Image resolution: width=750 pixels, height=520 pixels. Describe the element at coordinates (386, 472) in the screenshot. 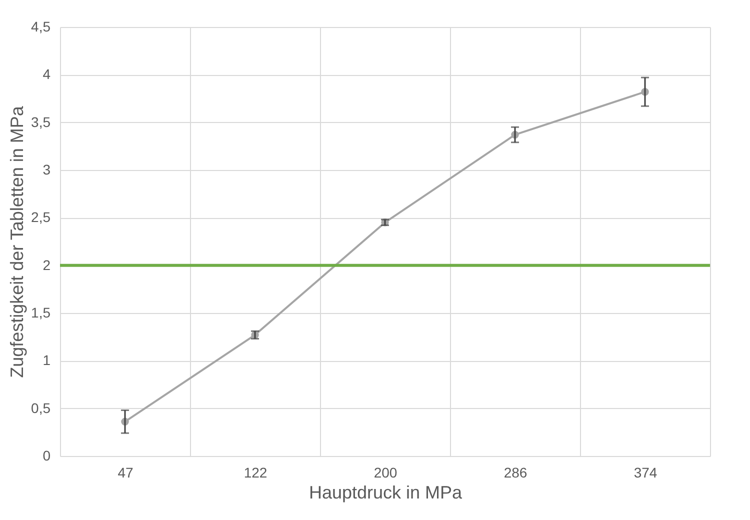

I see `x-tick-label: 200` at that location.